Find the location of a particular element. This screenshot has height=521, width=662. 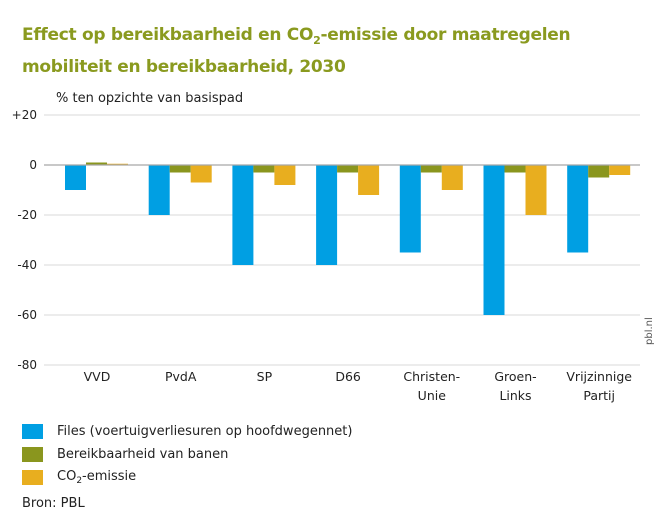

title-subscript: 2 is located at coordinates (317, 40).